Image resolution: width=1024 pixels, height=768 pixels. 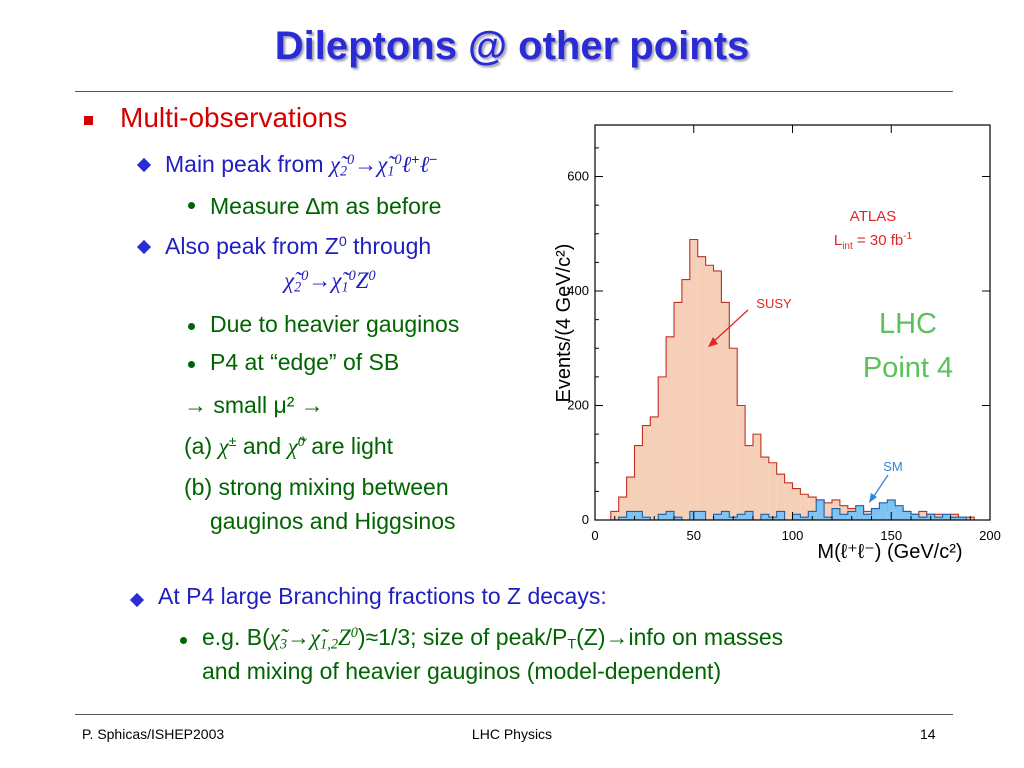 I want to click on sm-arrowhead-icon, so click(x=873, y=498).